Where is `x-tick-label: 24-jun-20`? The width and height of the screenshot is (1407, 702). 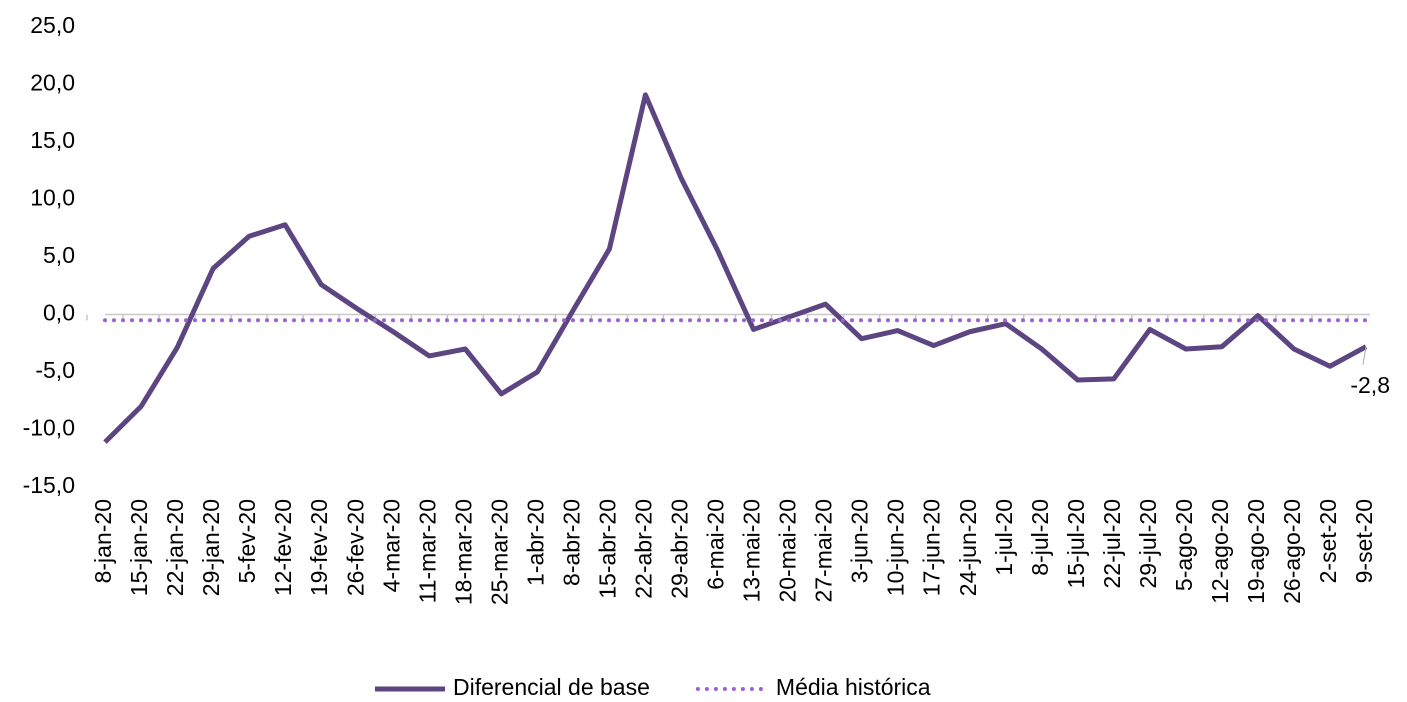 x-tick-label: 24-jun-20 is located at coordinates (968, 547).